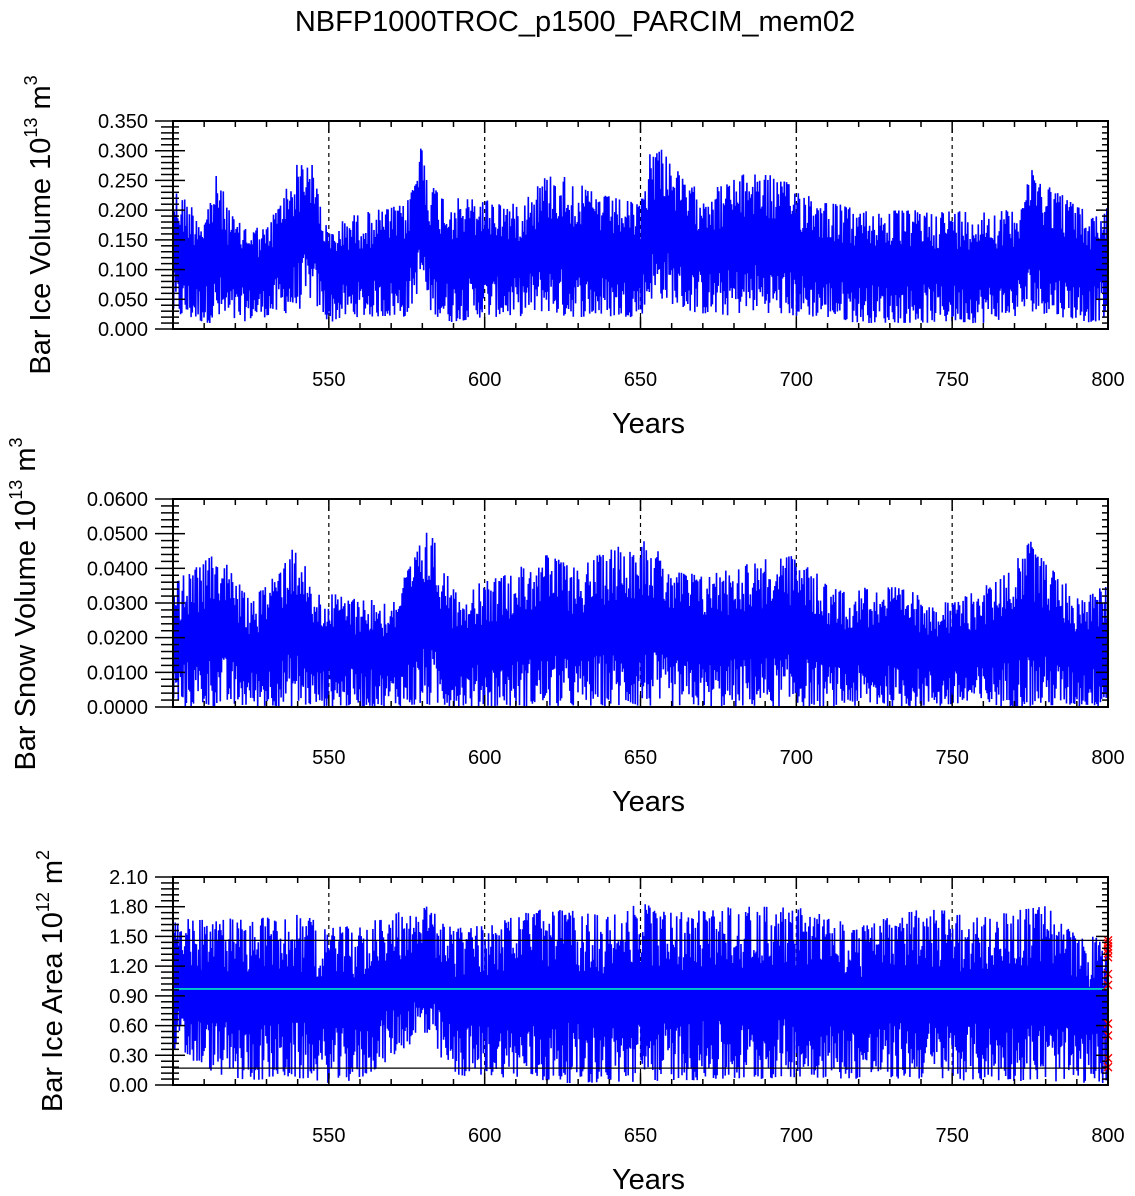 This screenshot has width=1135, height=1196. Describe the element at coordinates (123, 271) in the screenshot. I see `y-tick-label: 0.100` at that location.